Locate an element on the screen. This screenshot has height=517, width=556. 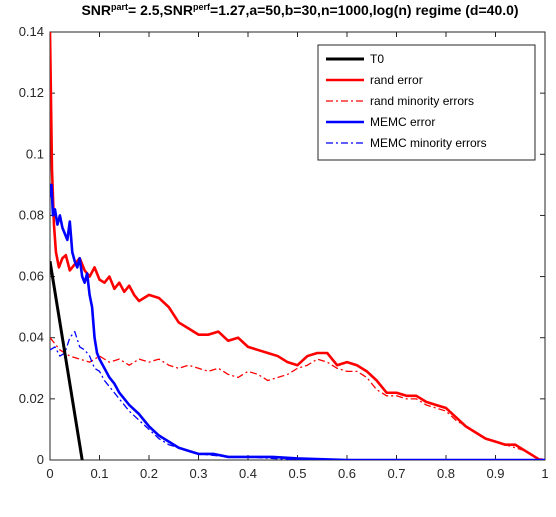
x-tick-label: 0 is located at coordinates (49, 473).